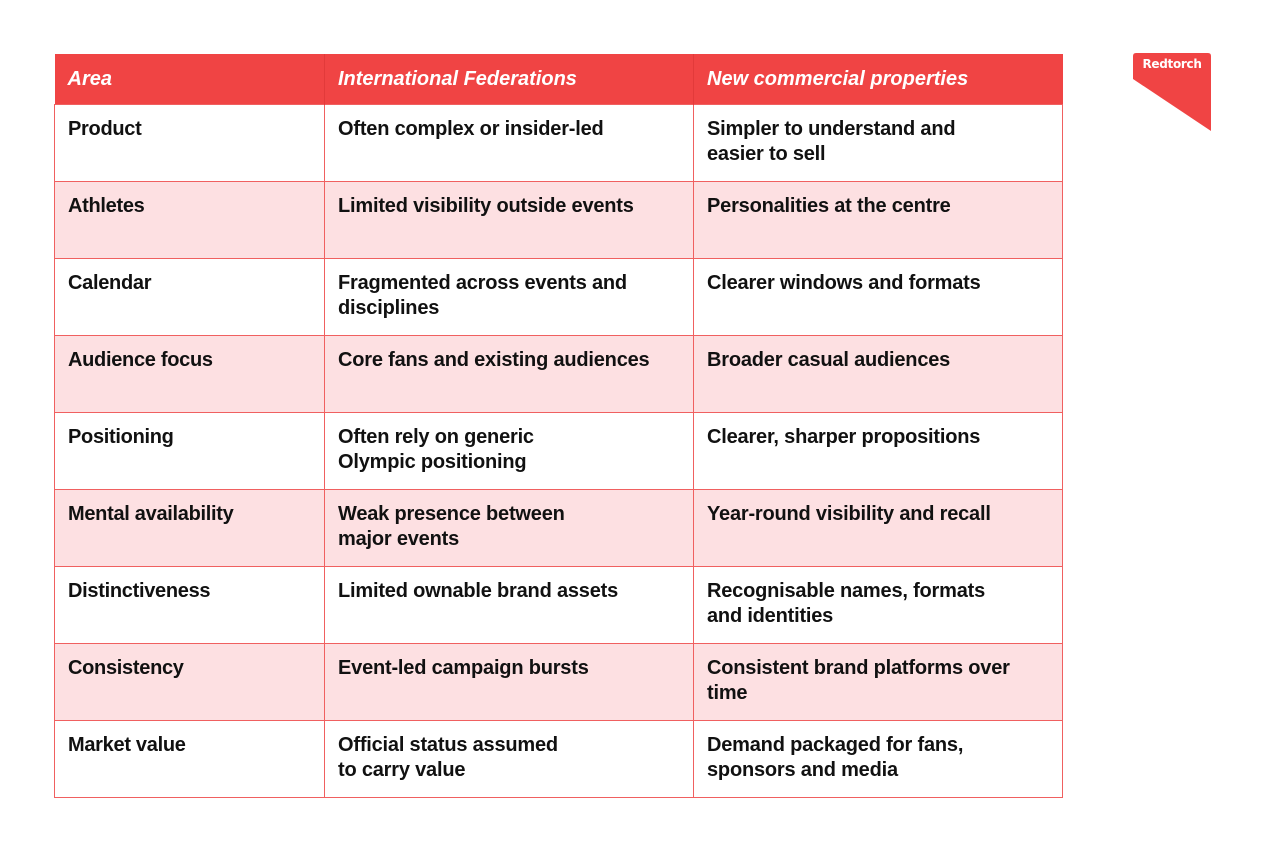  Describe the element at coordinates (878, 682) in the screenshot. I see `cell-commercial: Consistent brand platforms over time` at that location.